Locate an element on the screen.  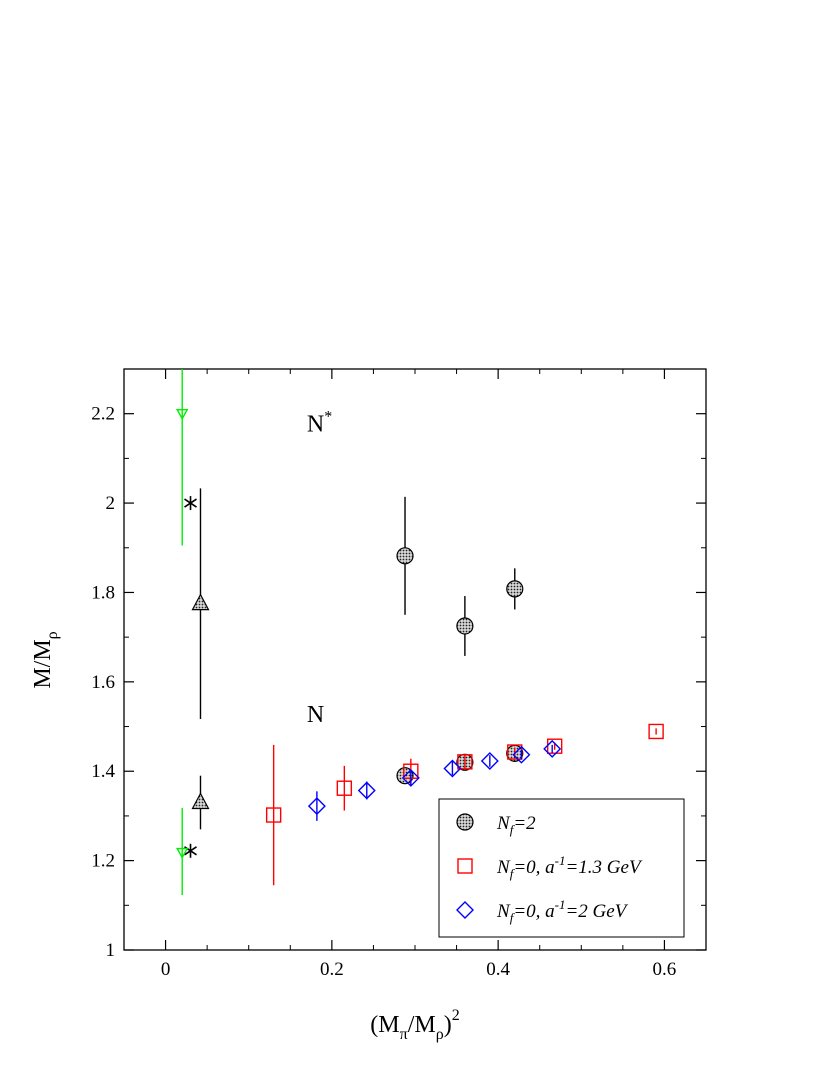
y-tick-label: 2.2 is located at coordinates (103, 414).